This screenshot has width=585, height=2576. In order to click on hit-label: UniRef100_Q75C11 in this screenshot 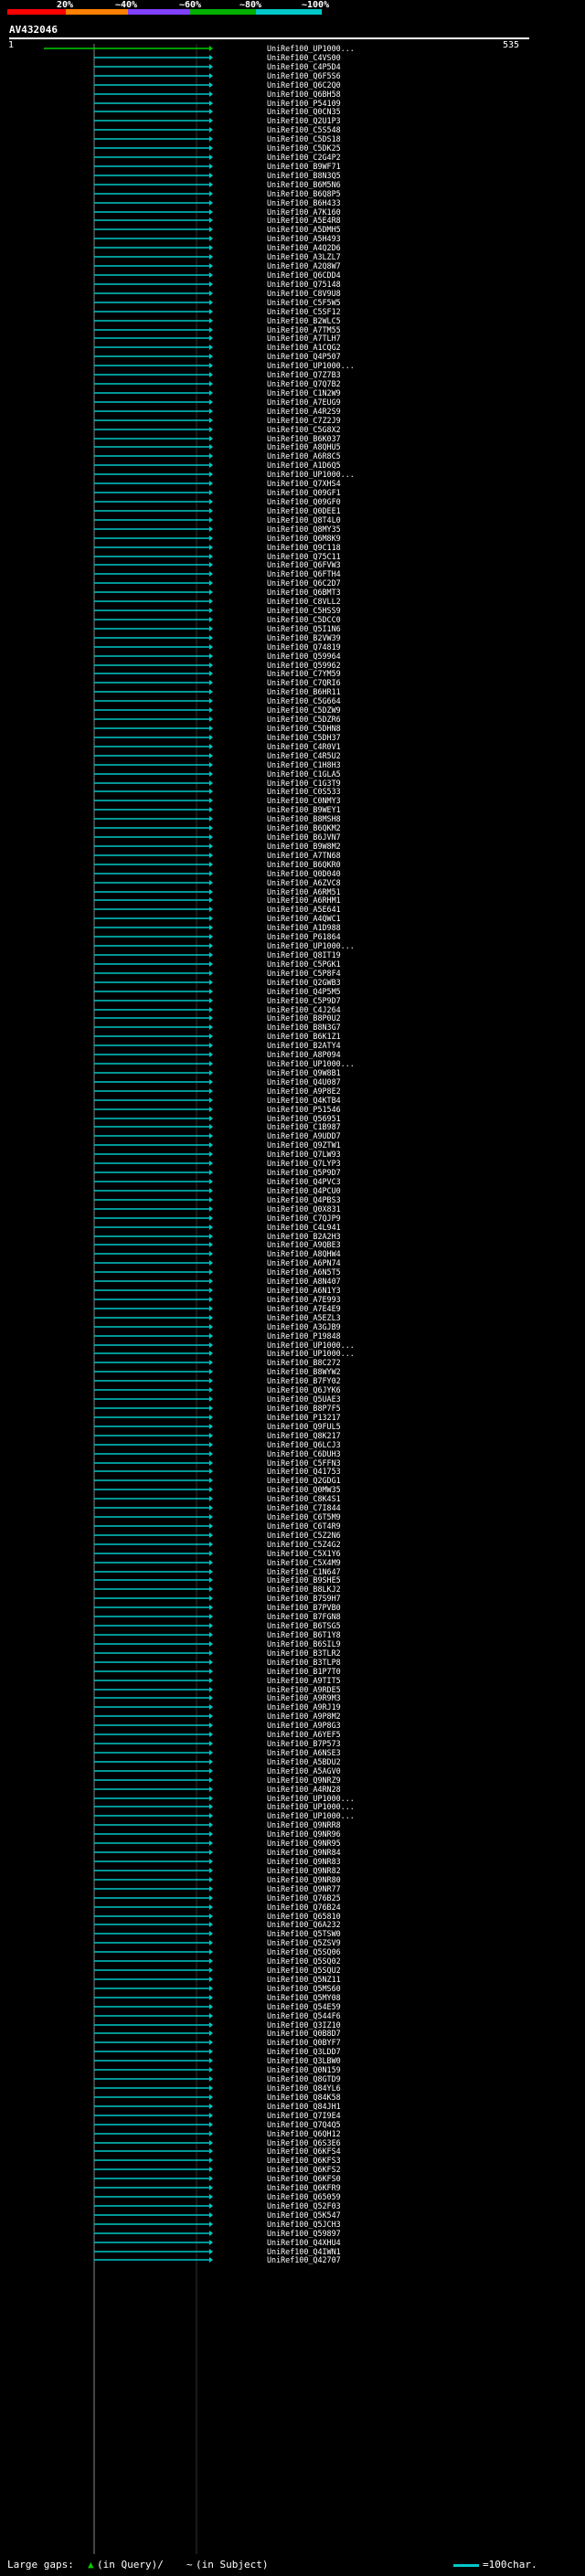, I will do `click(304, 556)`.